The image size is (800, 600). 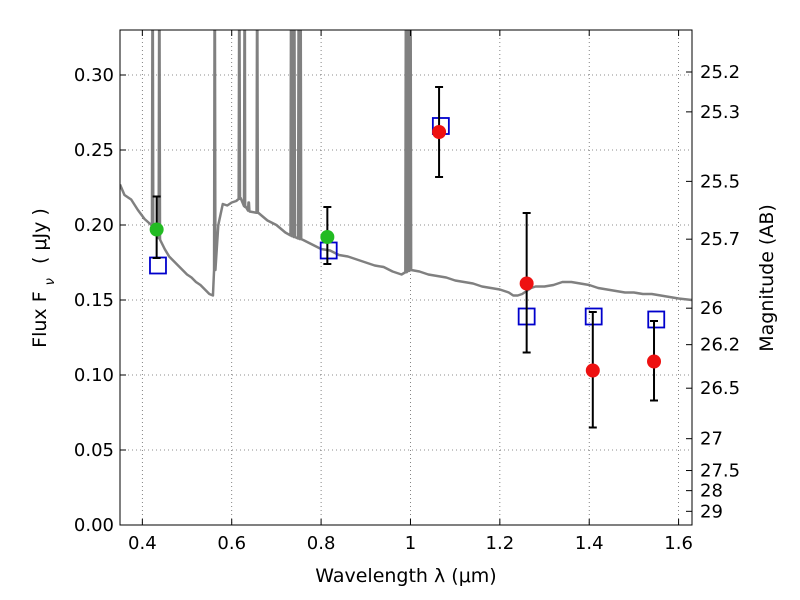 I want to click on svg-text: Flux F ν ( μJy ), so click(x=43, y=278).